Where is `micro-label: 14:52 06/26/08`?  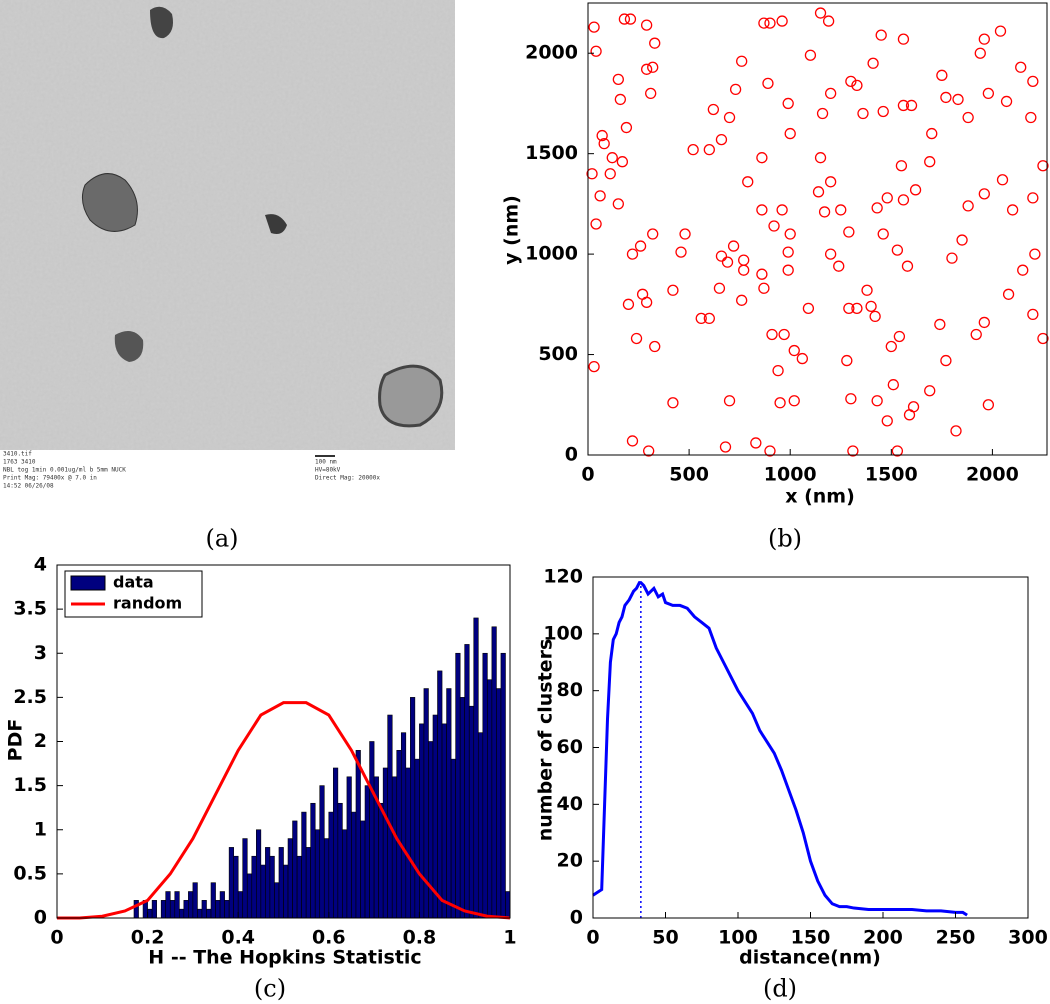 micro-label: 14:52 06/26/08 is located at coordinates (28, 486).